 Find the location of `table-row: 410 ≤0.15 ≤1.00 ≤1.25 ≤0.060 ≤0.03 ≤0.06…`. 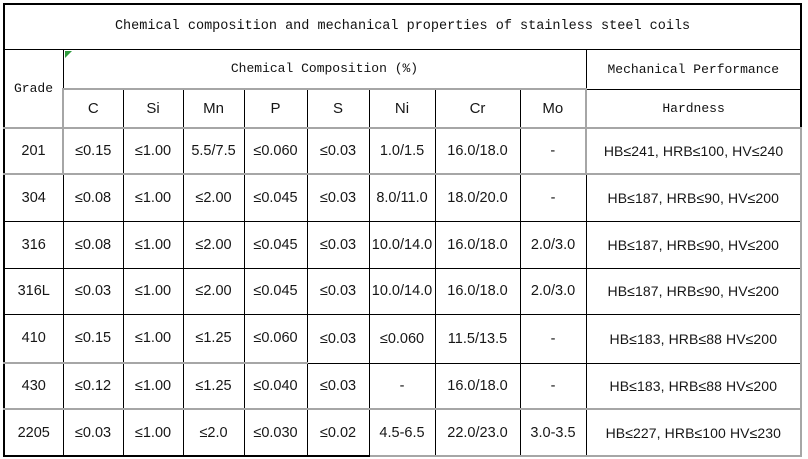

table-row: 410 ≤0.15 ≤1.00 ≤1.25 ≤0.060 ≤0.03 ≤0.06… is located at coordinates (403, 338).